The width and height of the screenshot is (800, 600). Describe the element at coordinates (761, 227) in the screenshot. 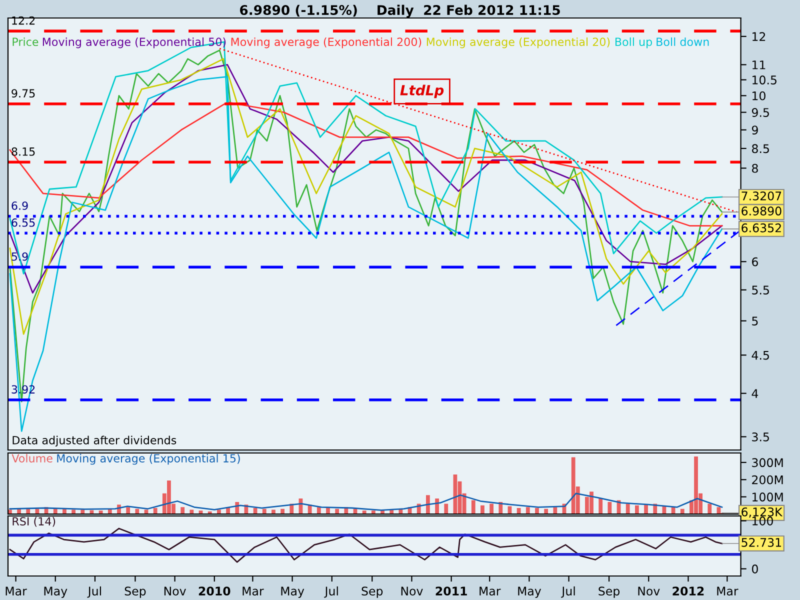

I see `annotation: 6.6352` at that location.